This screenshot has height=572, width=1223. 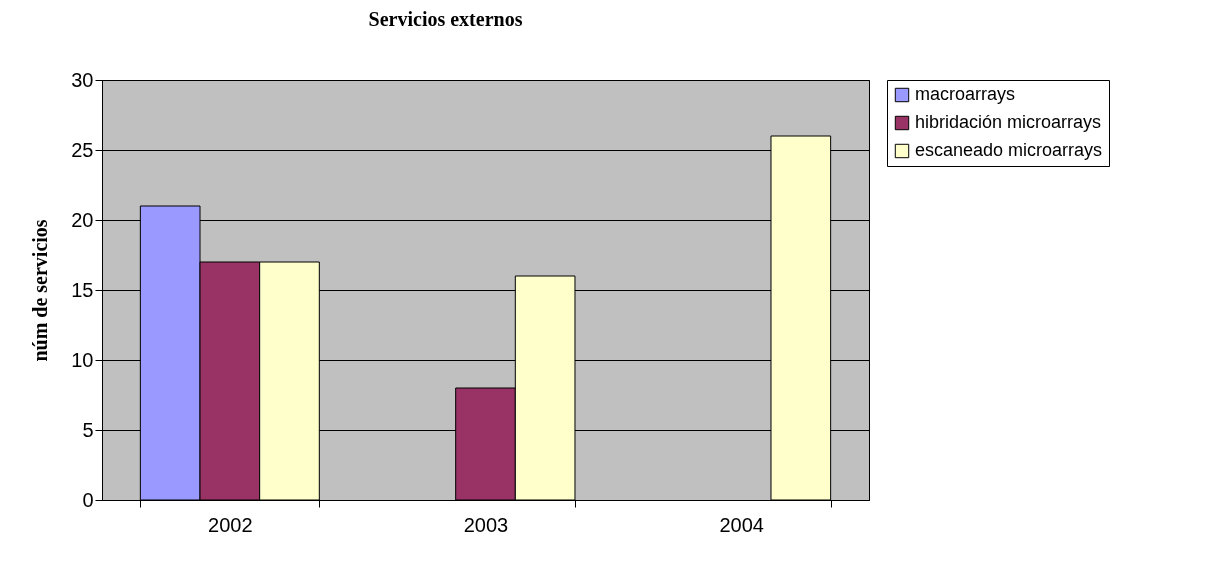 What do you see at coordinates (965, 94) in the screenshot?
I see `legend-label: macroarrays` at bounding box center [965, 94].